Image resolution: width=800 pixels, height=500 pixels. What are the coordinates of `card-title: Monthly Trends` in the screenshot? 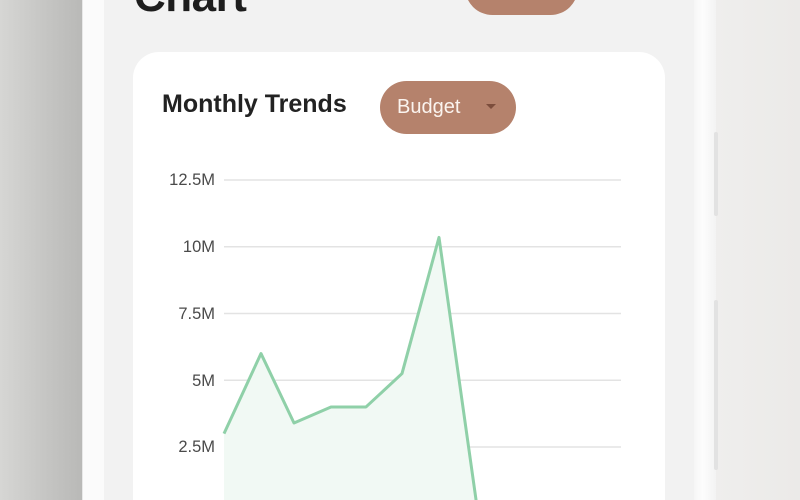 It's located at (254, 104).